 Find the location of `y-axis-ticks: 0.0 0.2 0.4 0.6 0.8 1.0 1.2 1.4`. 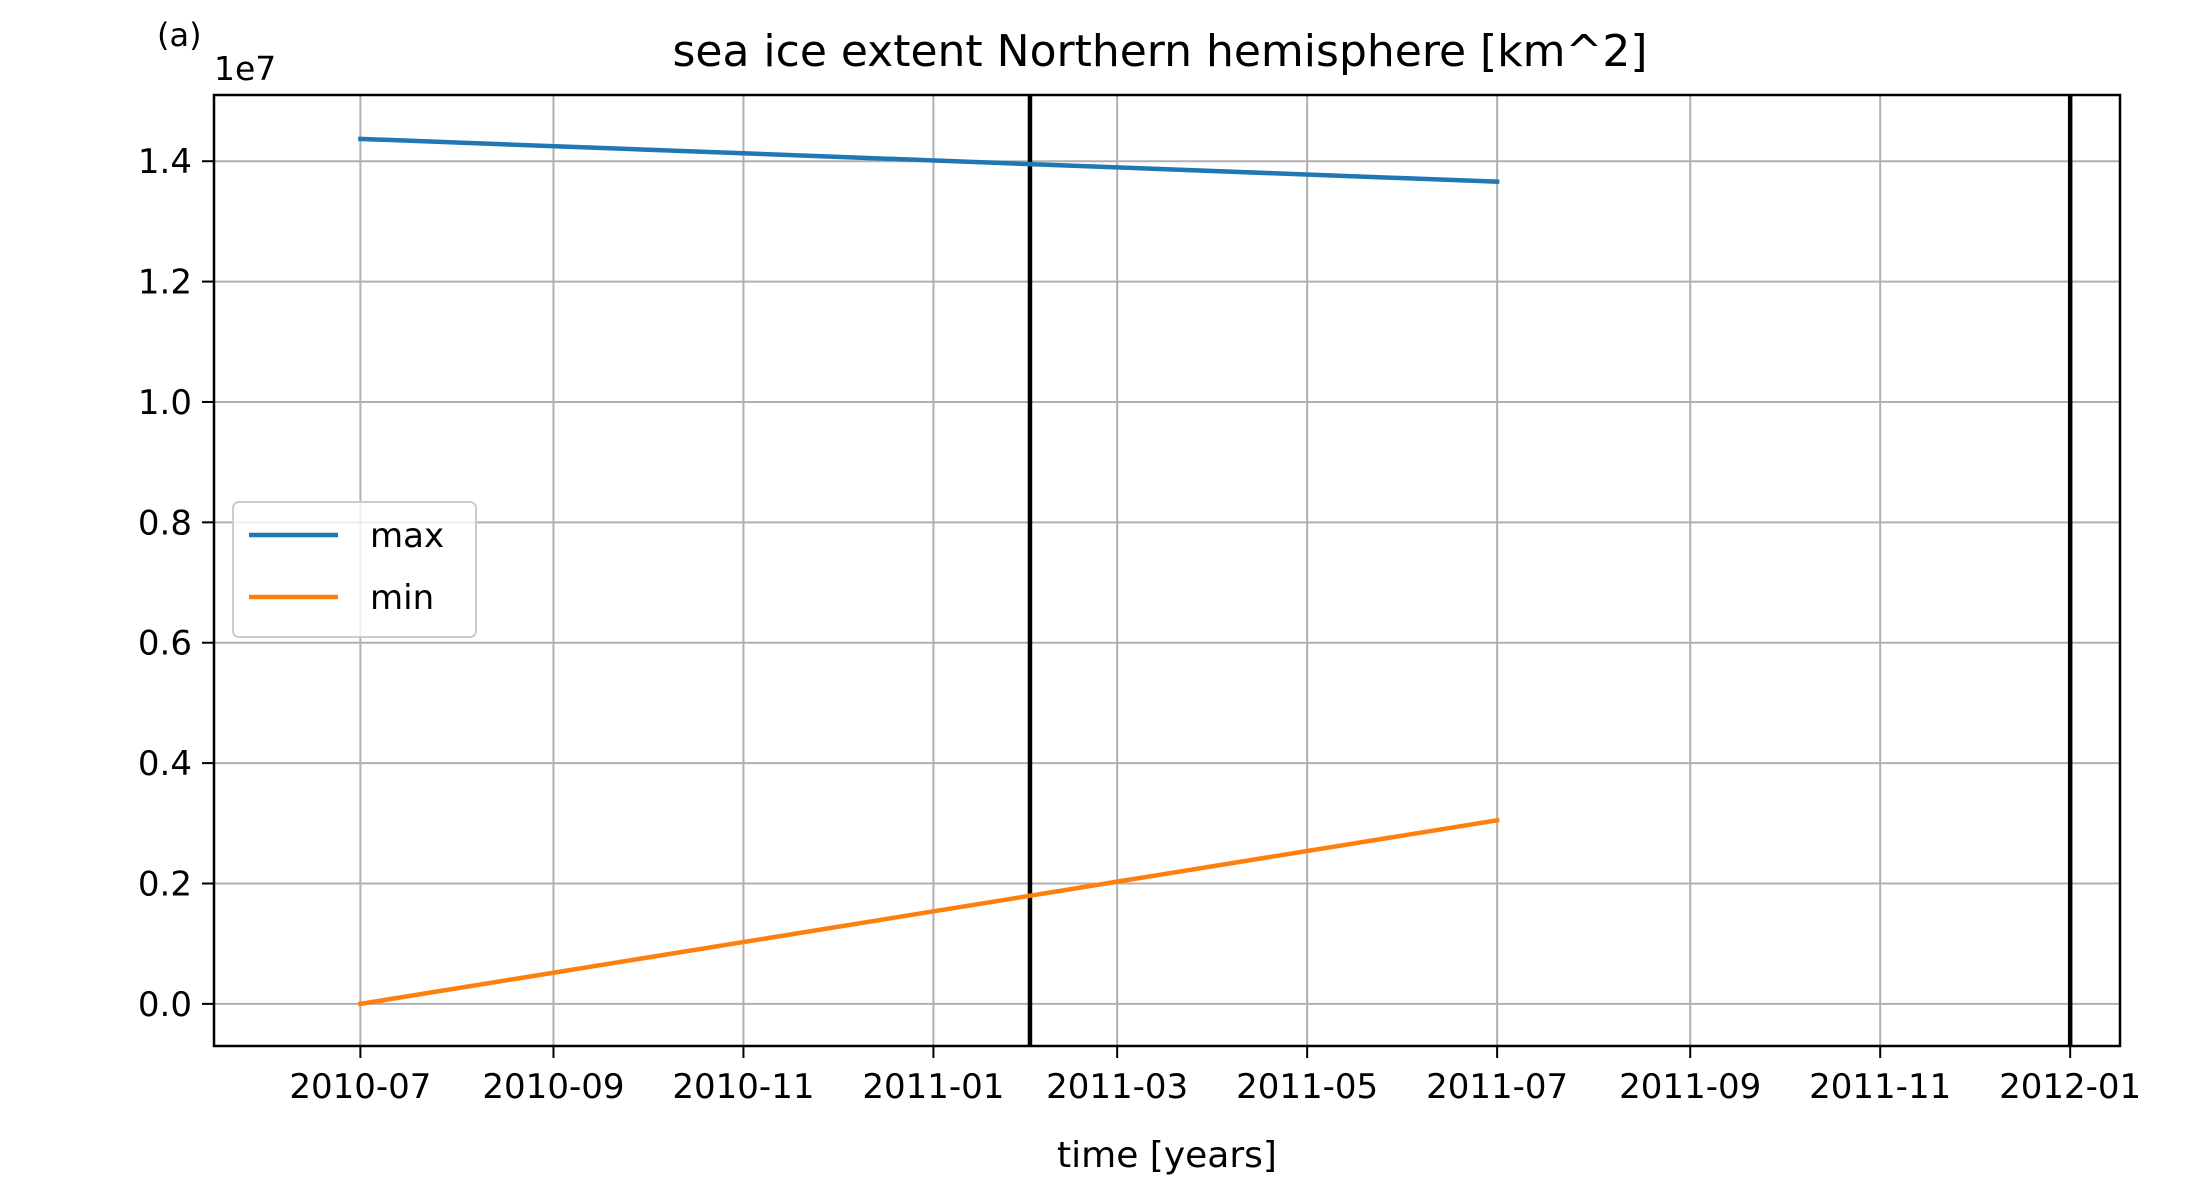

y-axis-ticks: 0.0 0.2 0.4 0.6 0.8 1.0 1.2 1.4 is located at coordinates (176, 583).